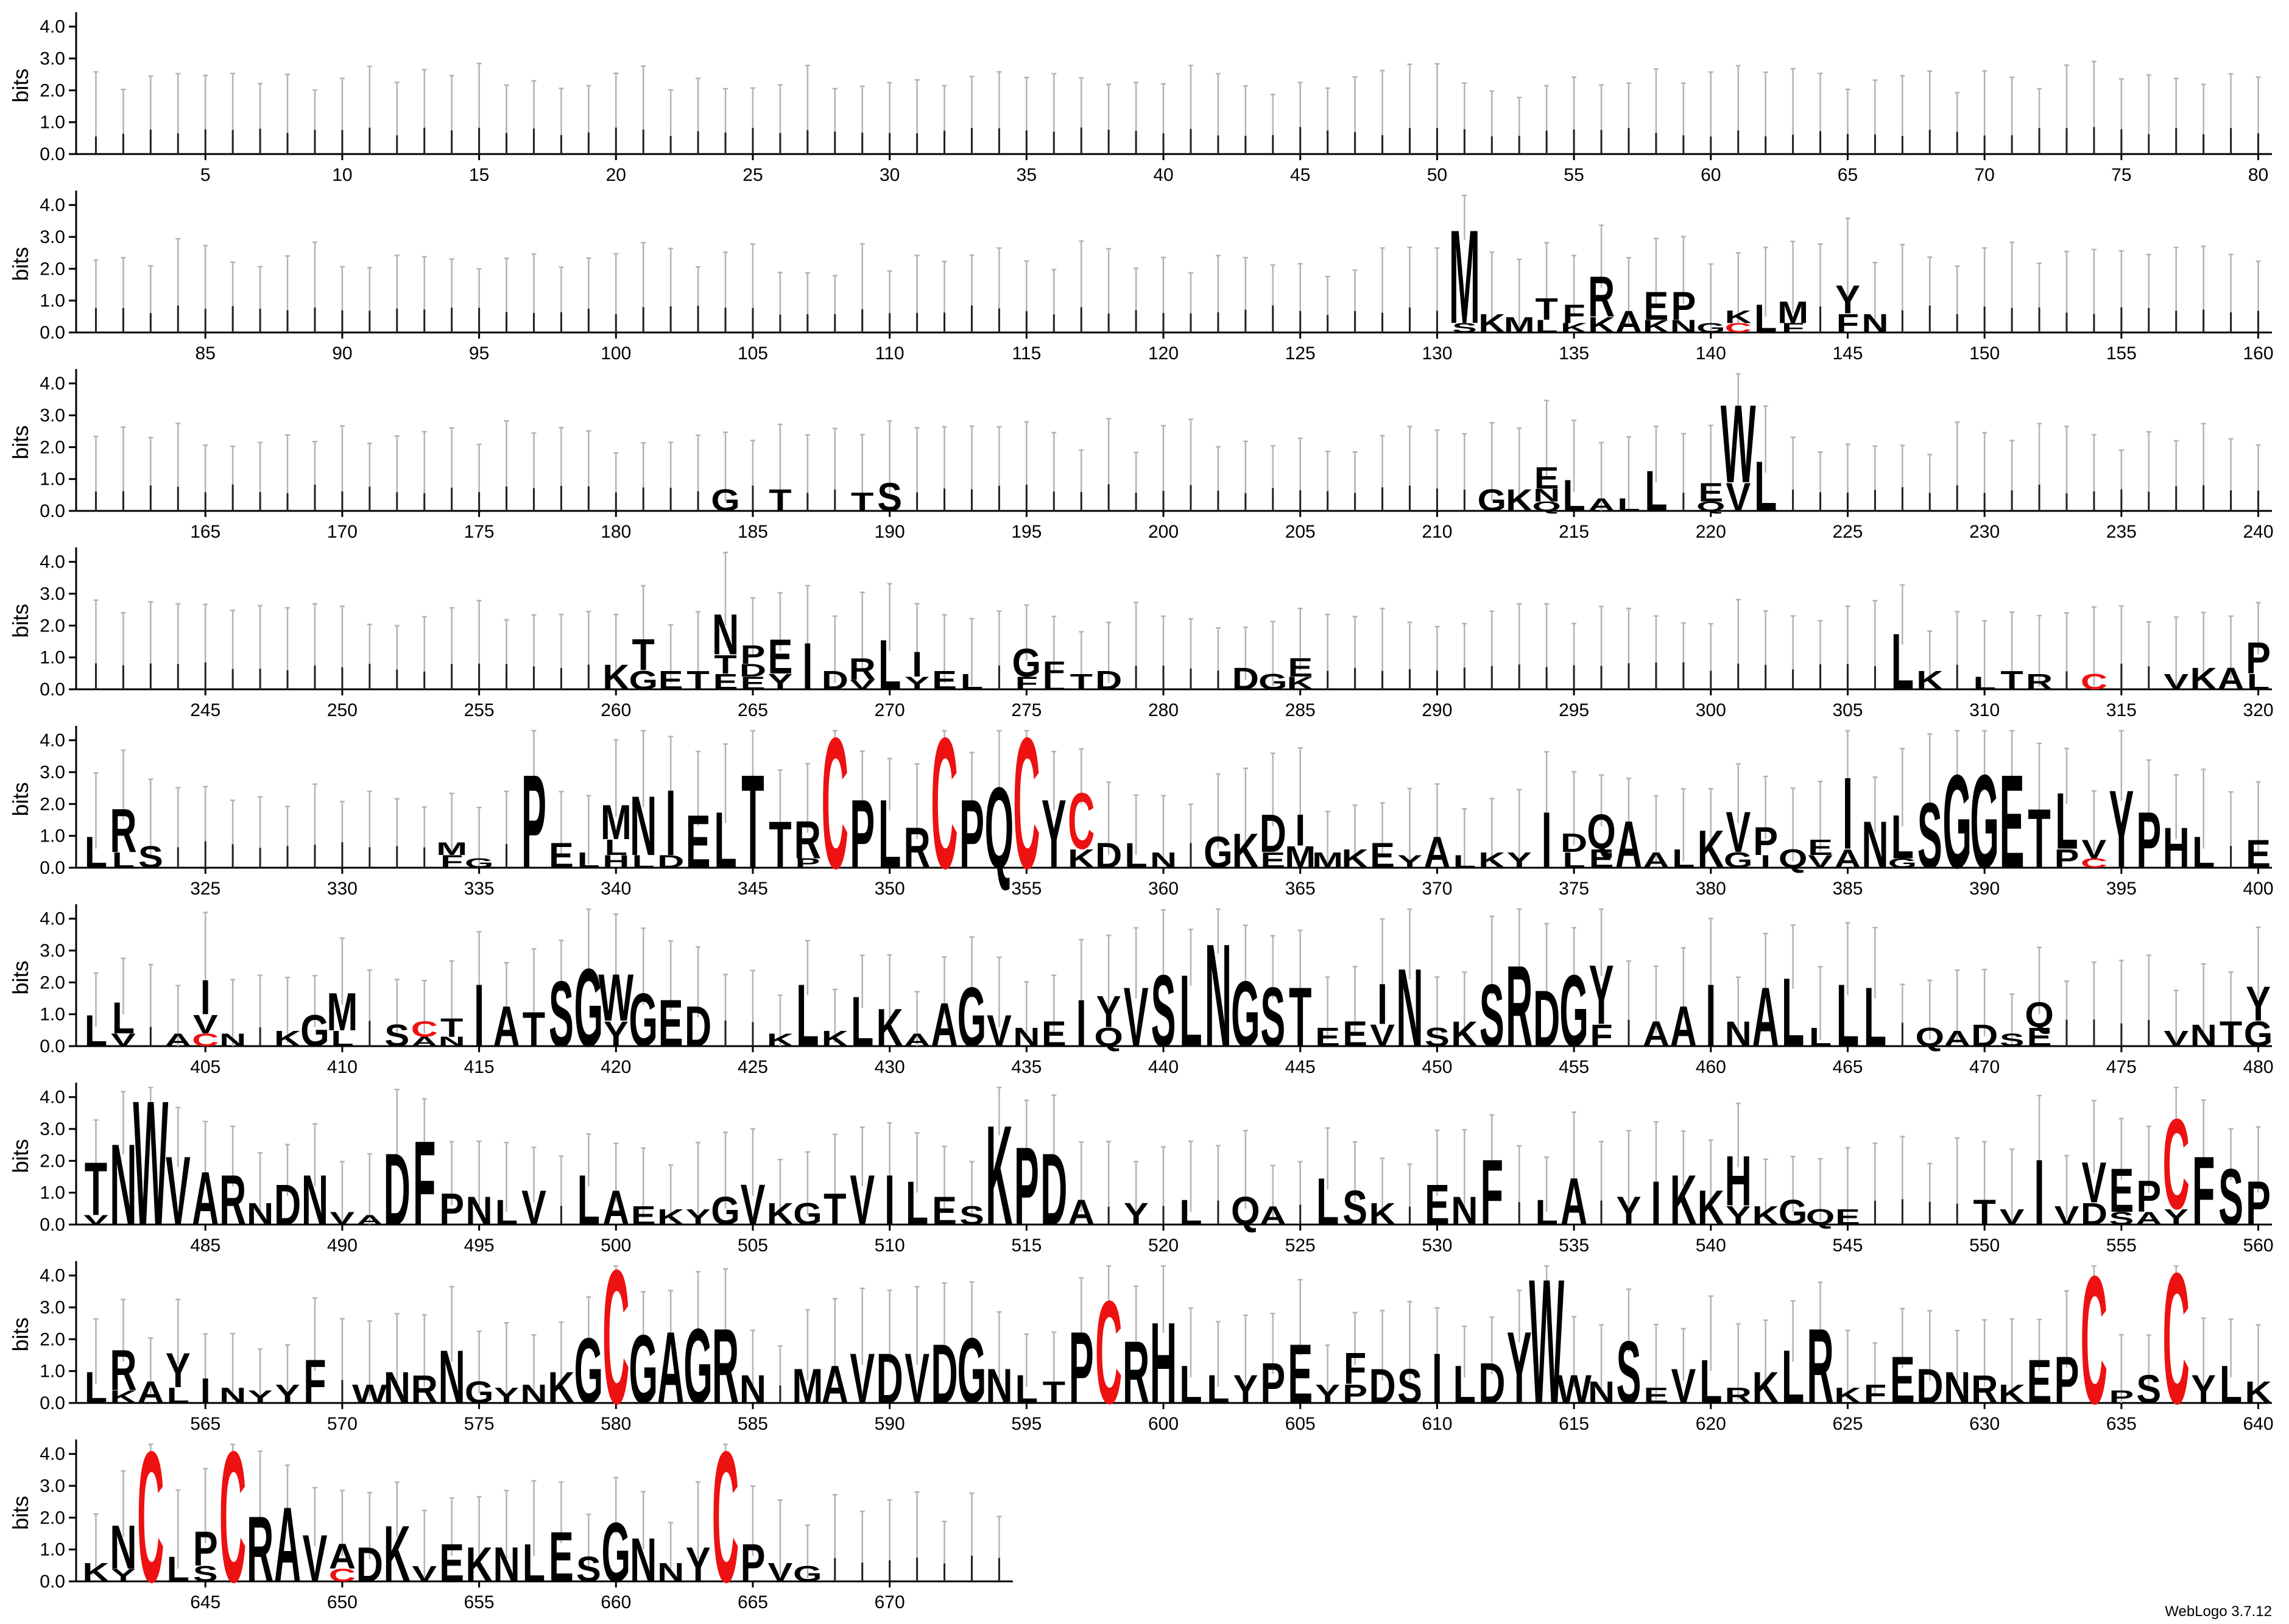  What do you see at coordinates (342, 532) in the screenshot?
I see `x-tick-label: 170` at bounding box center [342, 532].